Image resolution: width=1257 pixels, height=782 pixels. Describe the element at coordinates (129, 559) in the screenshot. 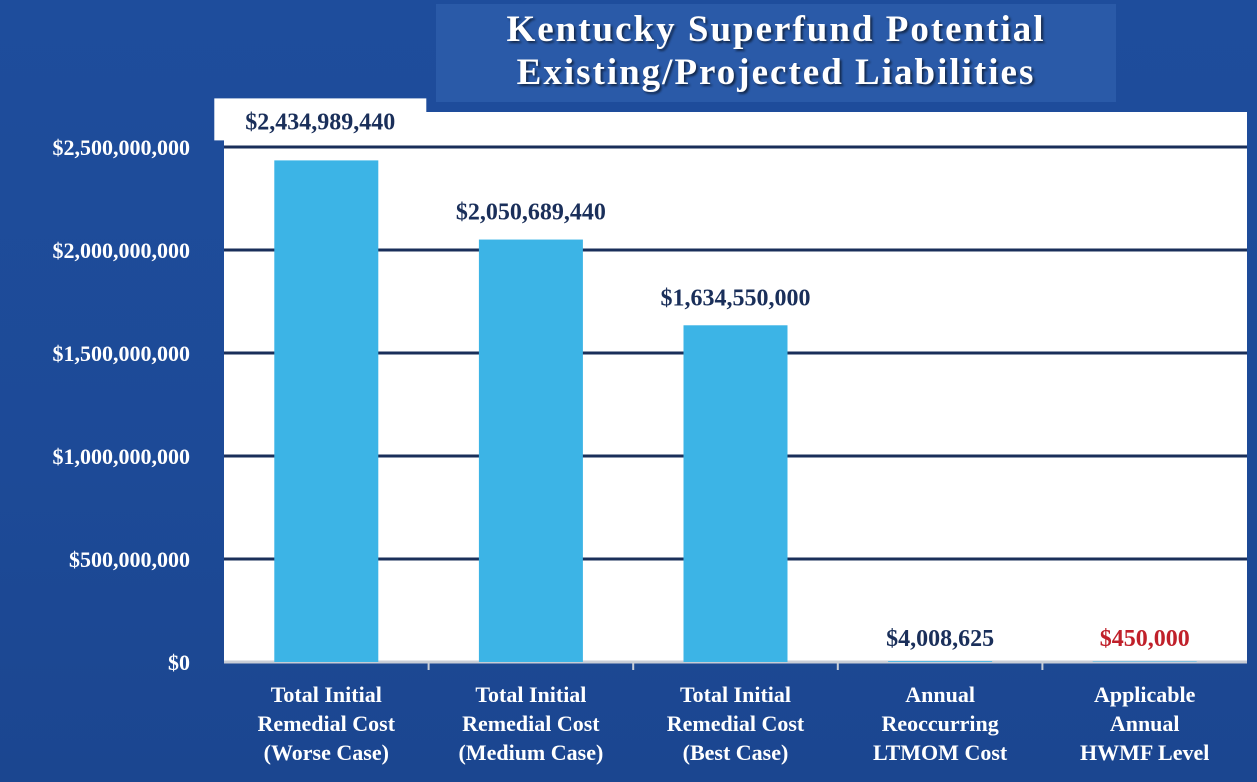

I see `y-tick-label-1: $500,000,000` at that location.